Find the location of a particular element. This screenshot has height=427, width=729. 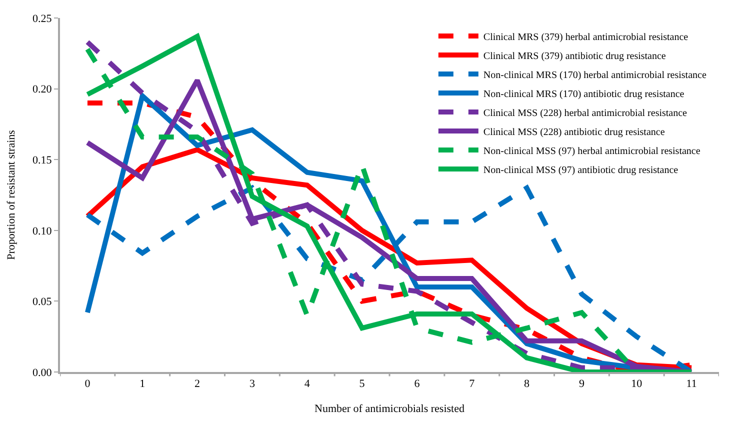

x-tick-label: 1 is located at coordinates (143, 384).